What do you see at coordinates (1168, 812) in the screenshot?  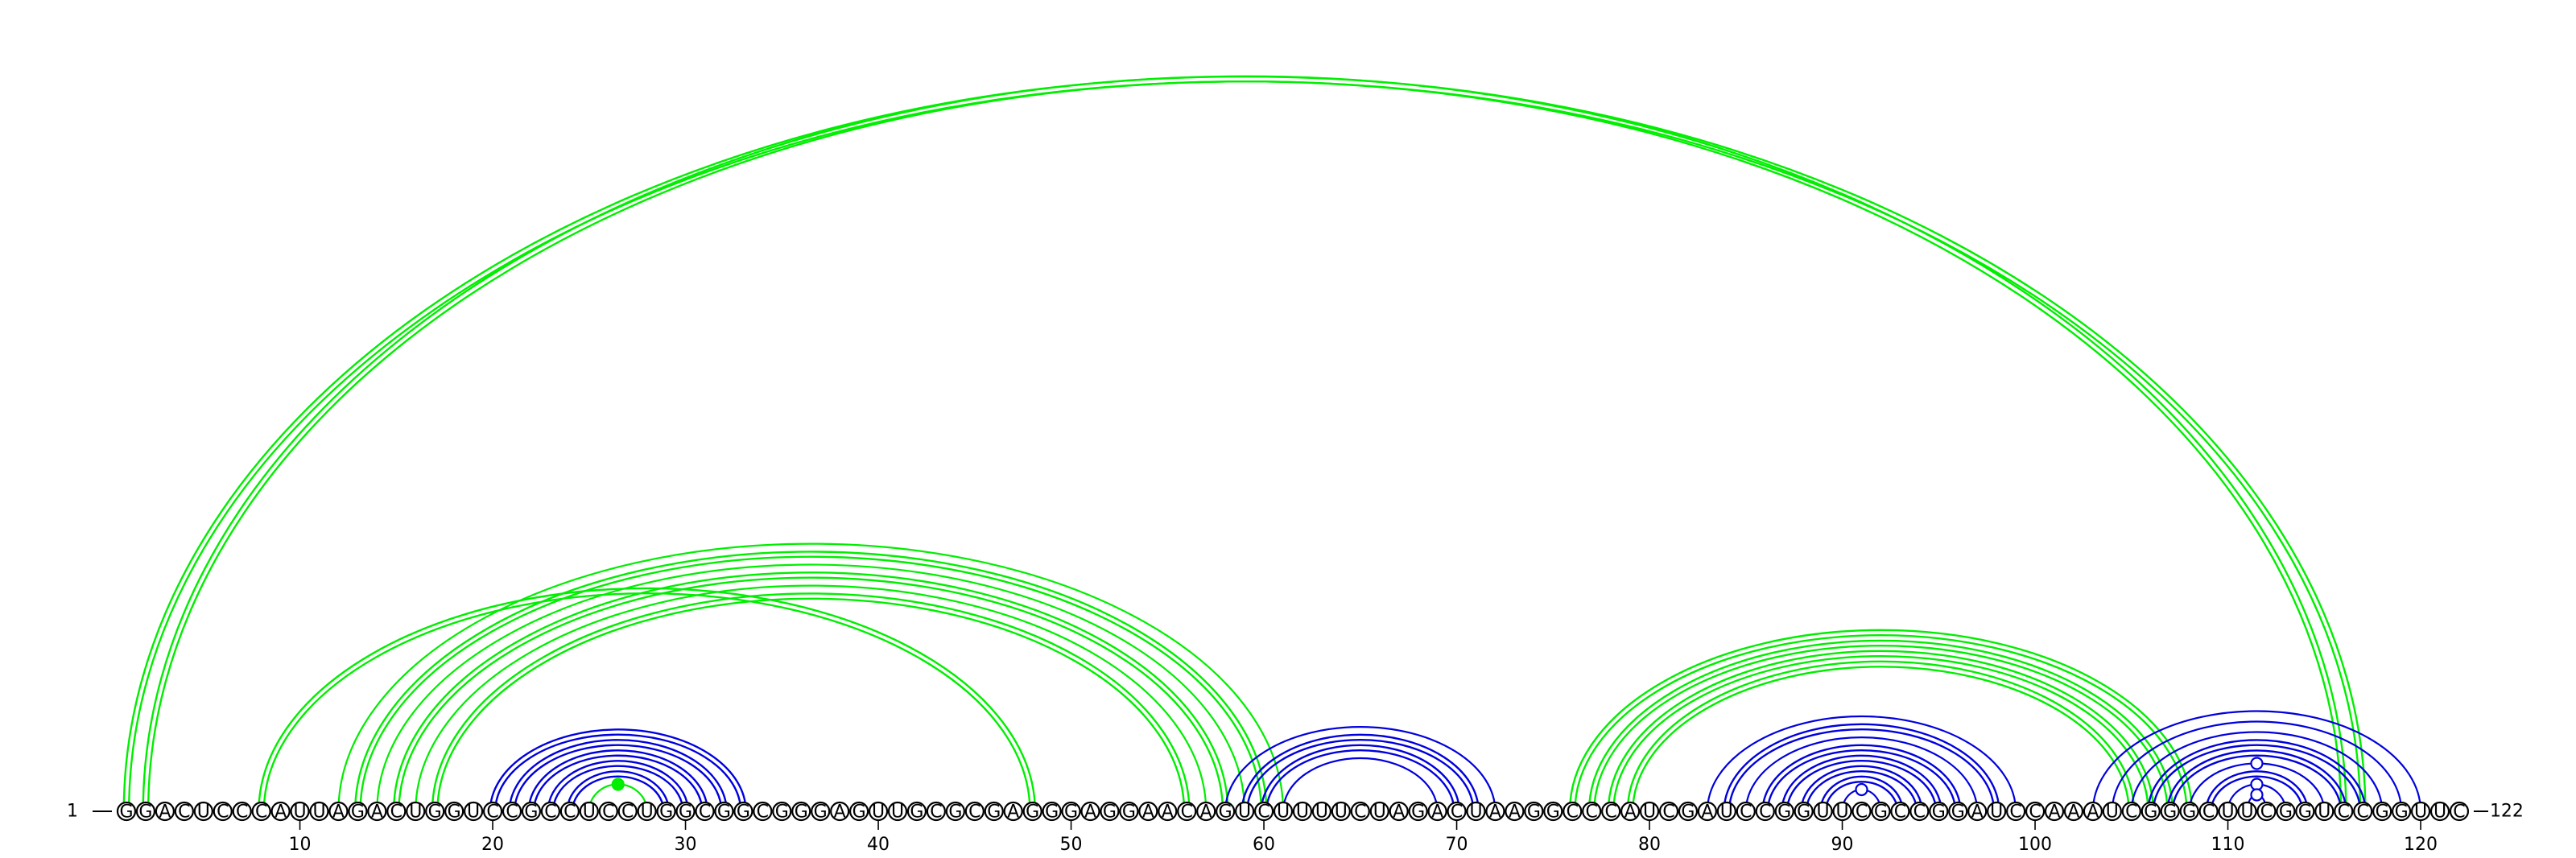 I see `nucleotide-55: A` at bounding box center [1168, 812].